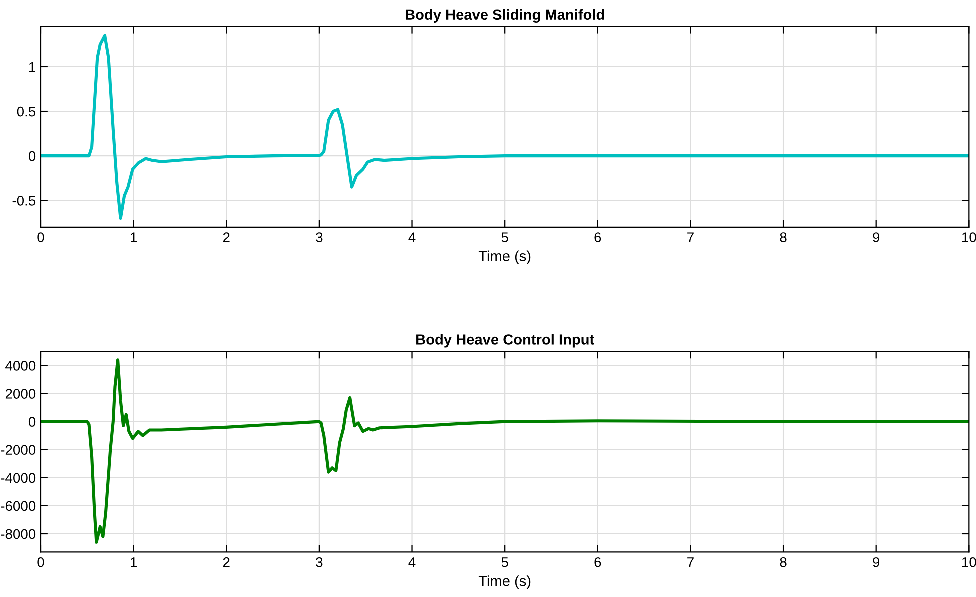 Image resolution: width=976 pixels, height=597 pixels. What do you see at coordinates (18, 450) in the screenshot?
I see `y-tick-label: -2000` at bounding box center [18, 450].